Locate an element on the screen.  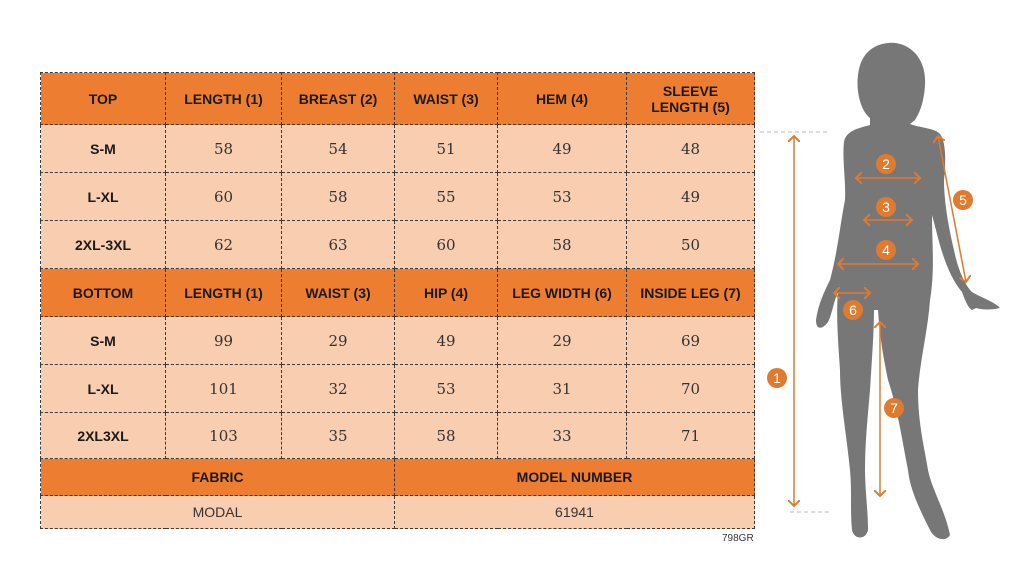
table-row: 2XL-3XL 62 63 60 58 50 is located at coordinates (397, 244).